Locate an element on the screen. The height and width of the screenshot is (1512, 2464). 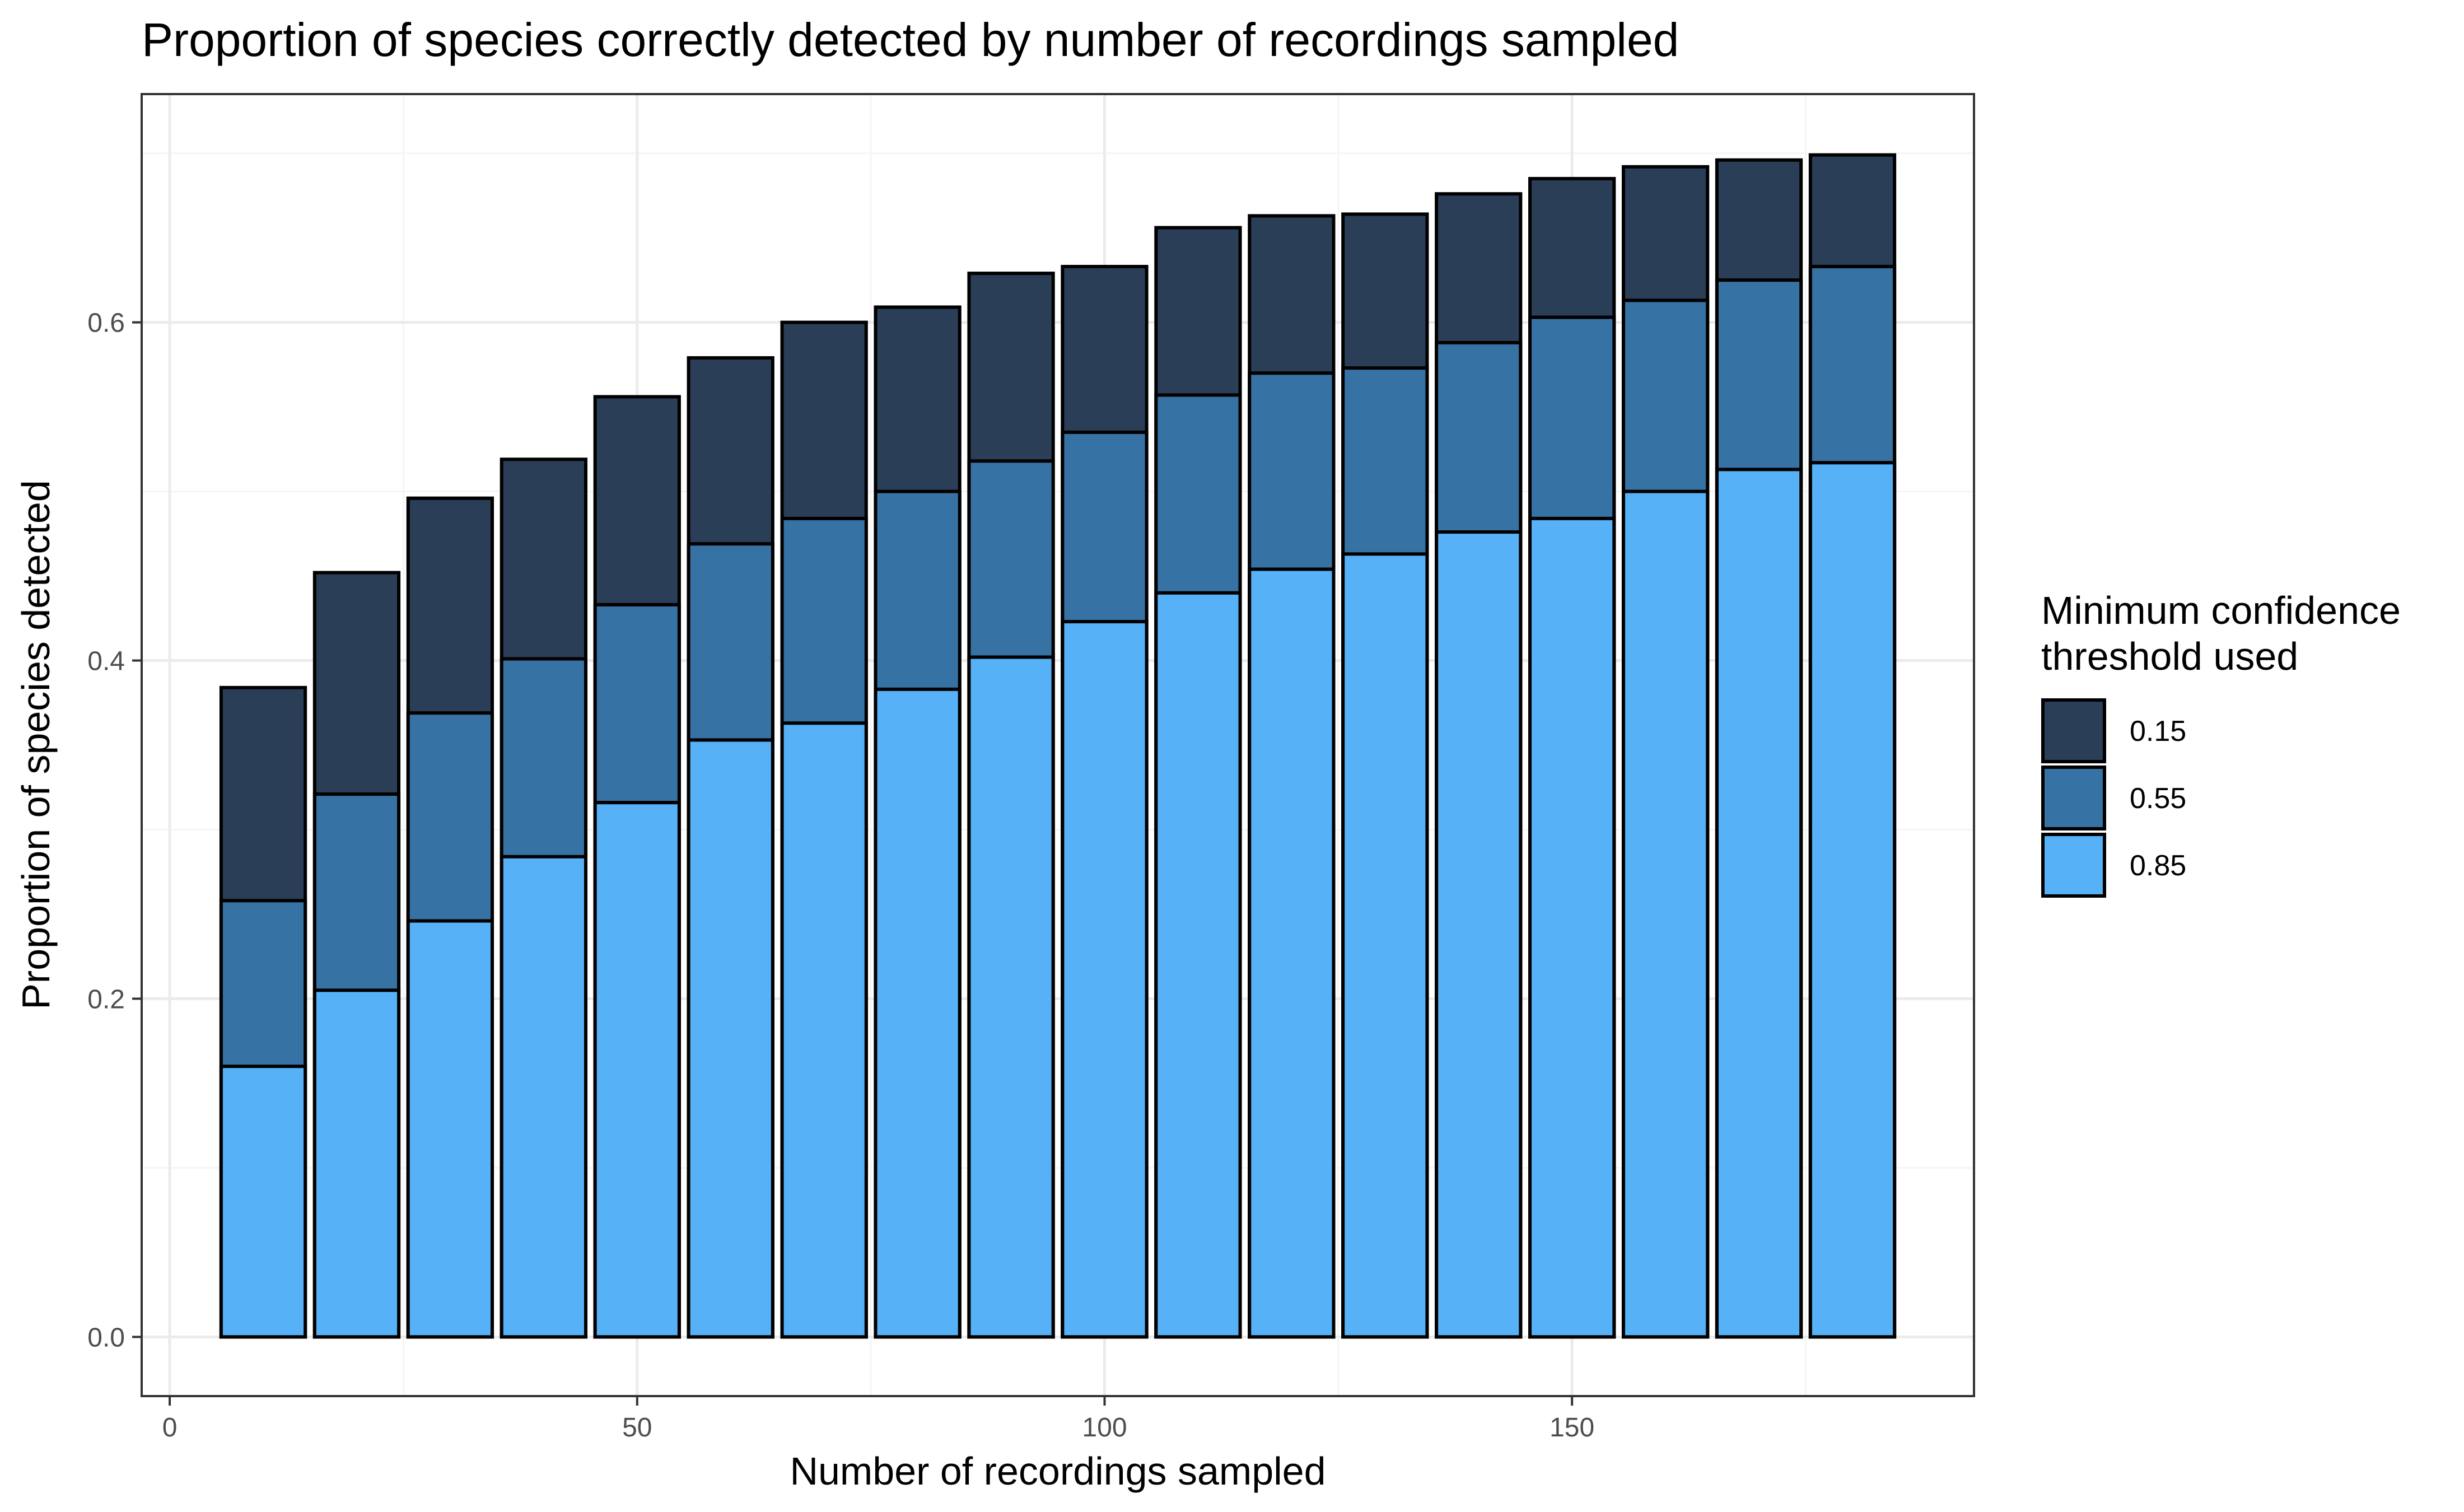
x-tick-label: 50 is located at coordinates (637, 1428).